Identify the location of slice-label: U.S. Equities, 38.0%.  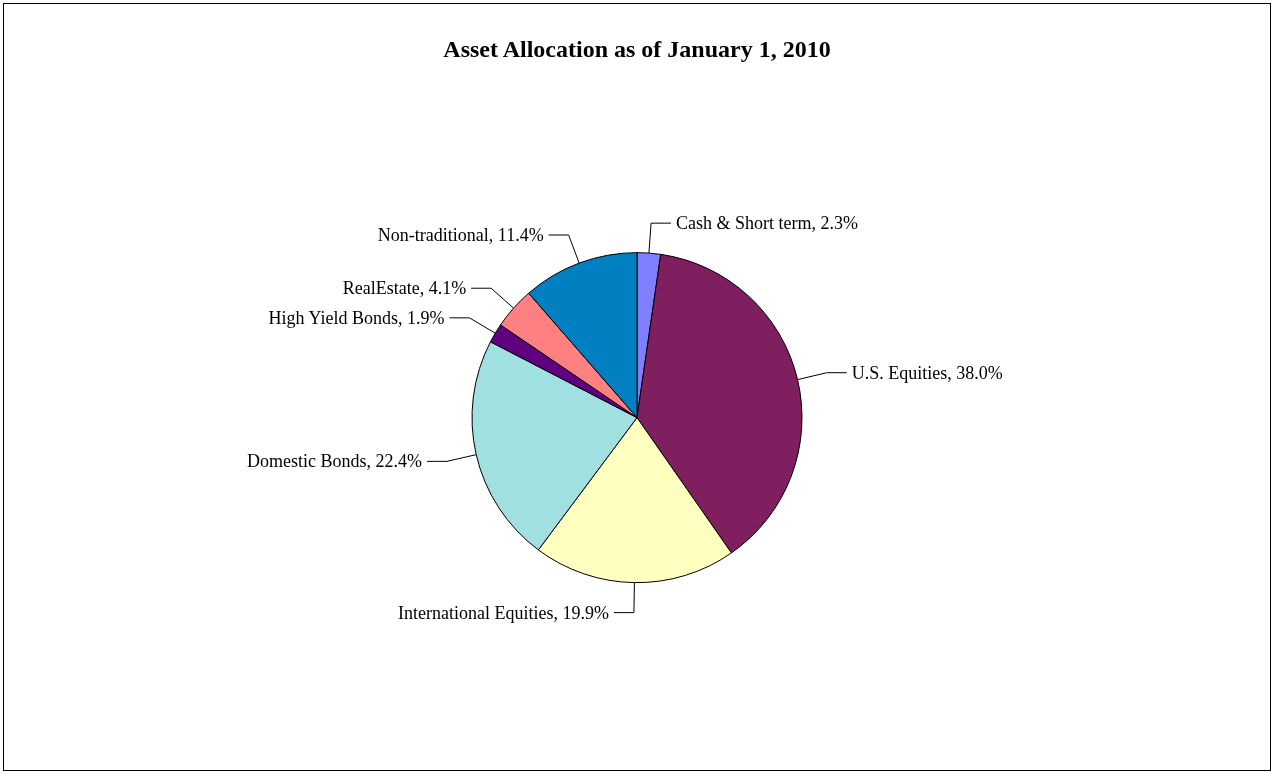
(927, 372).